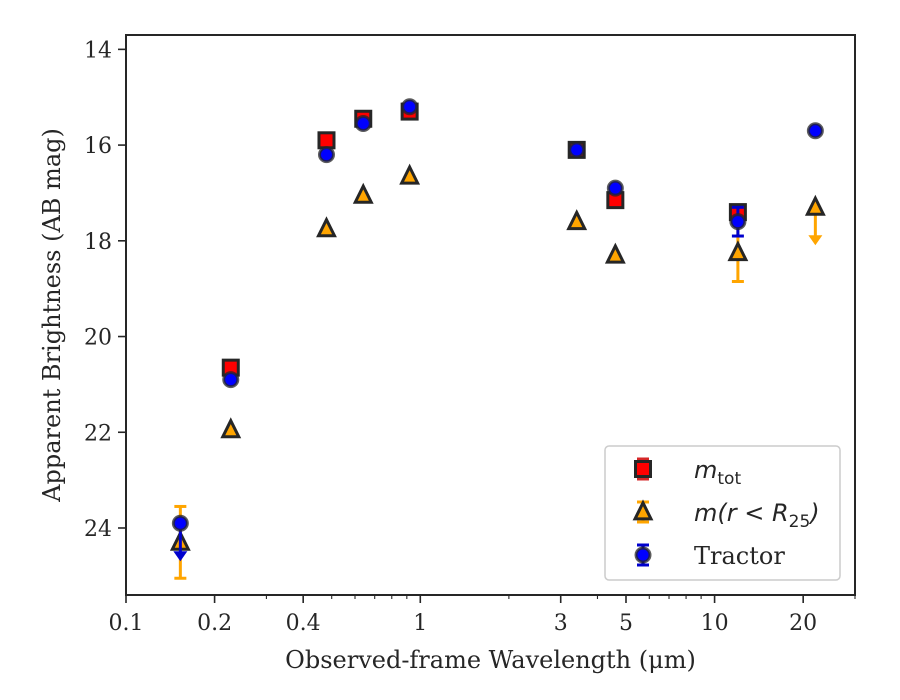 This screenshot has width=900, height=700. I want to click on y-tick-label: 14, so click(98, 50).